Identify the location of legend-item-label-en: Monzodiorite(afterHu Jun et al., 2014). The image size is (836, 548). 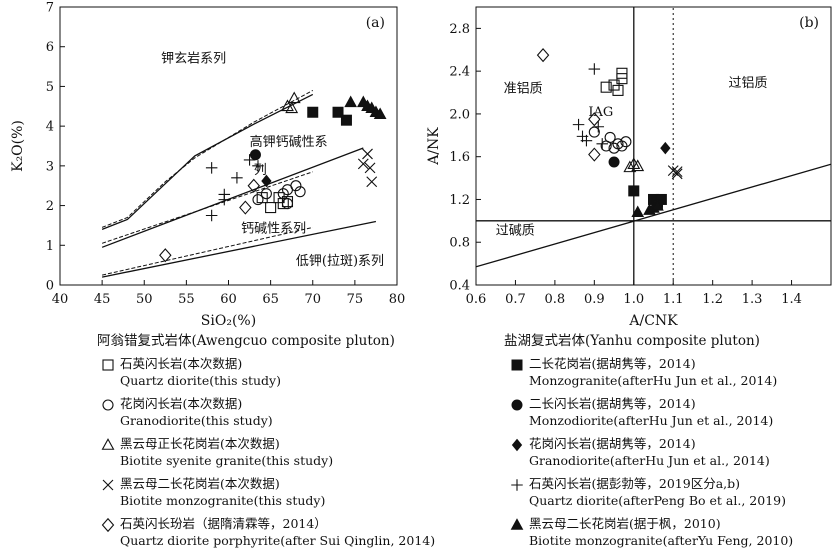
(651, 420).